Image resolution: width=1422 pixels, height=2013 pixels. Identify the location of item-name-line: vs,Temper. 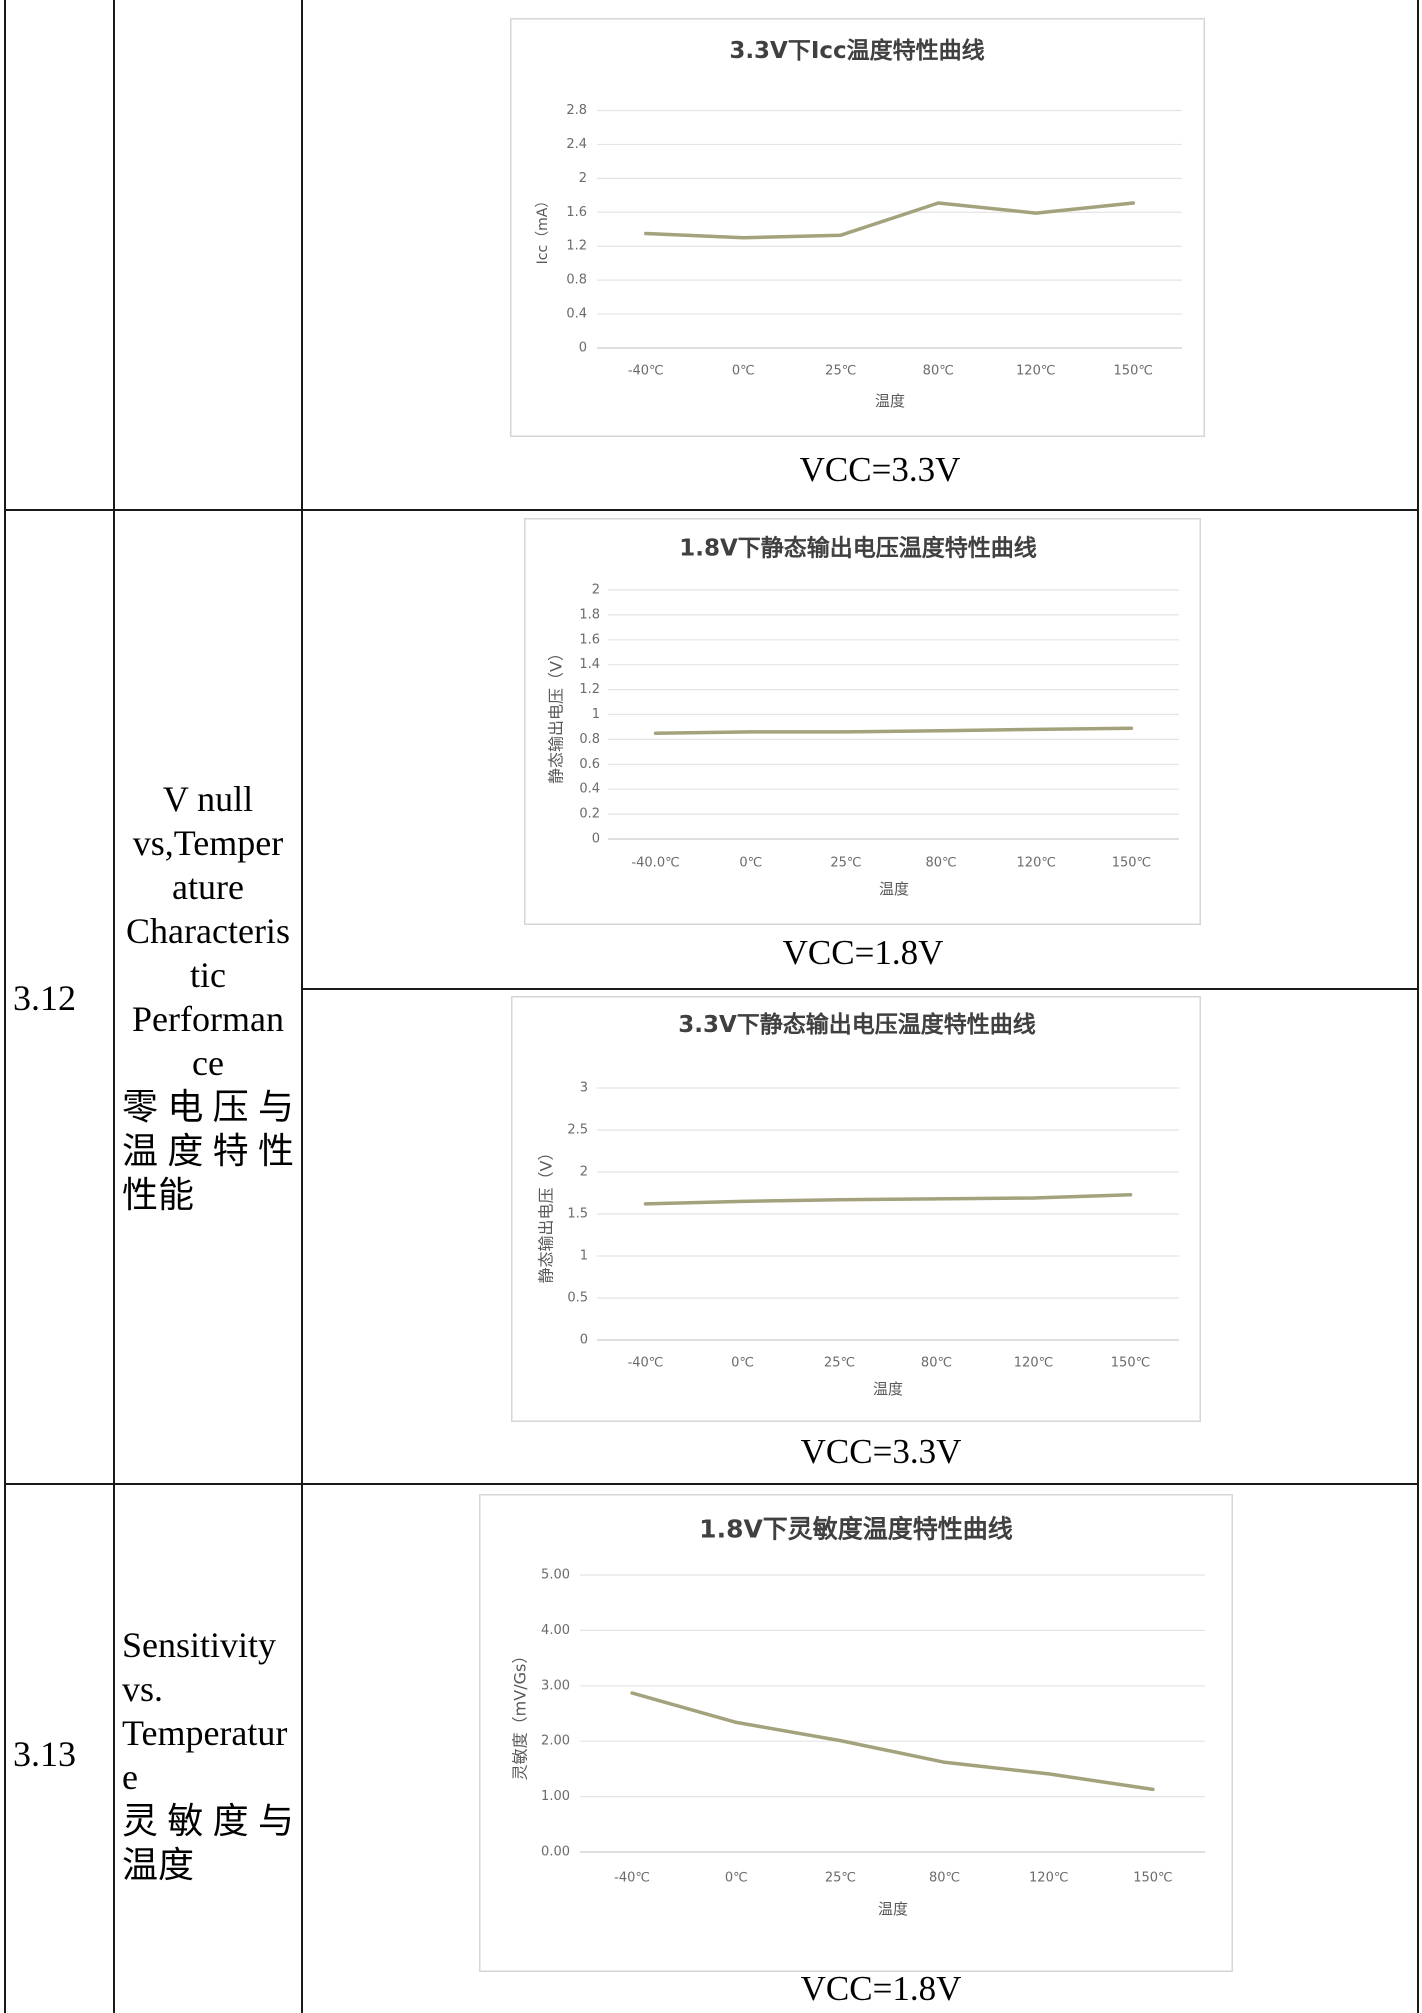
(208, 843).